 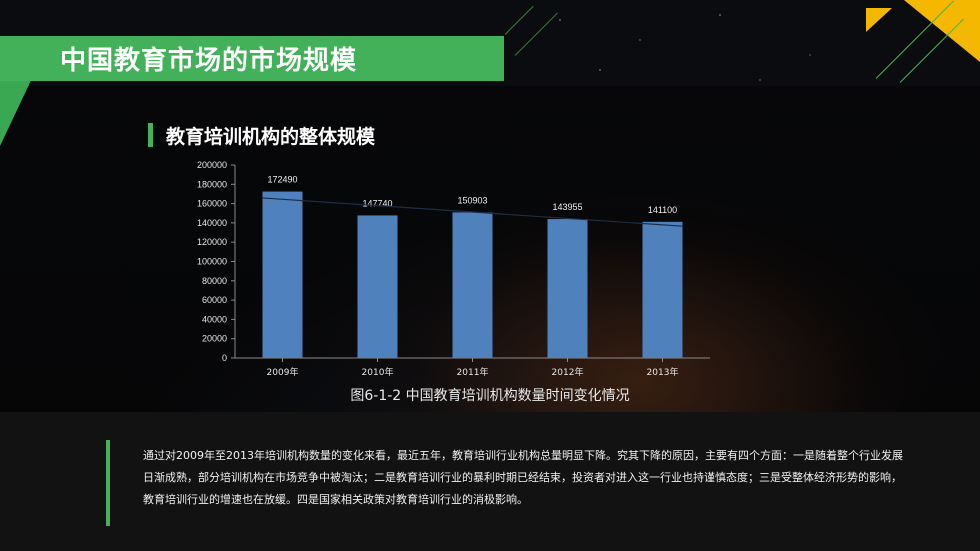 I want to click on y-tick-label: 180000, so click(x=212, y=184).